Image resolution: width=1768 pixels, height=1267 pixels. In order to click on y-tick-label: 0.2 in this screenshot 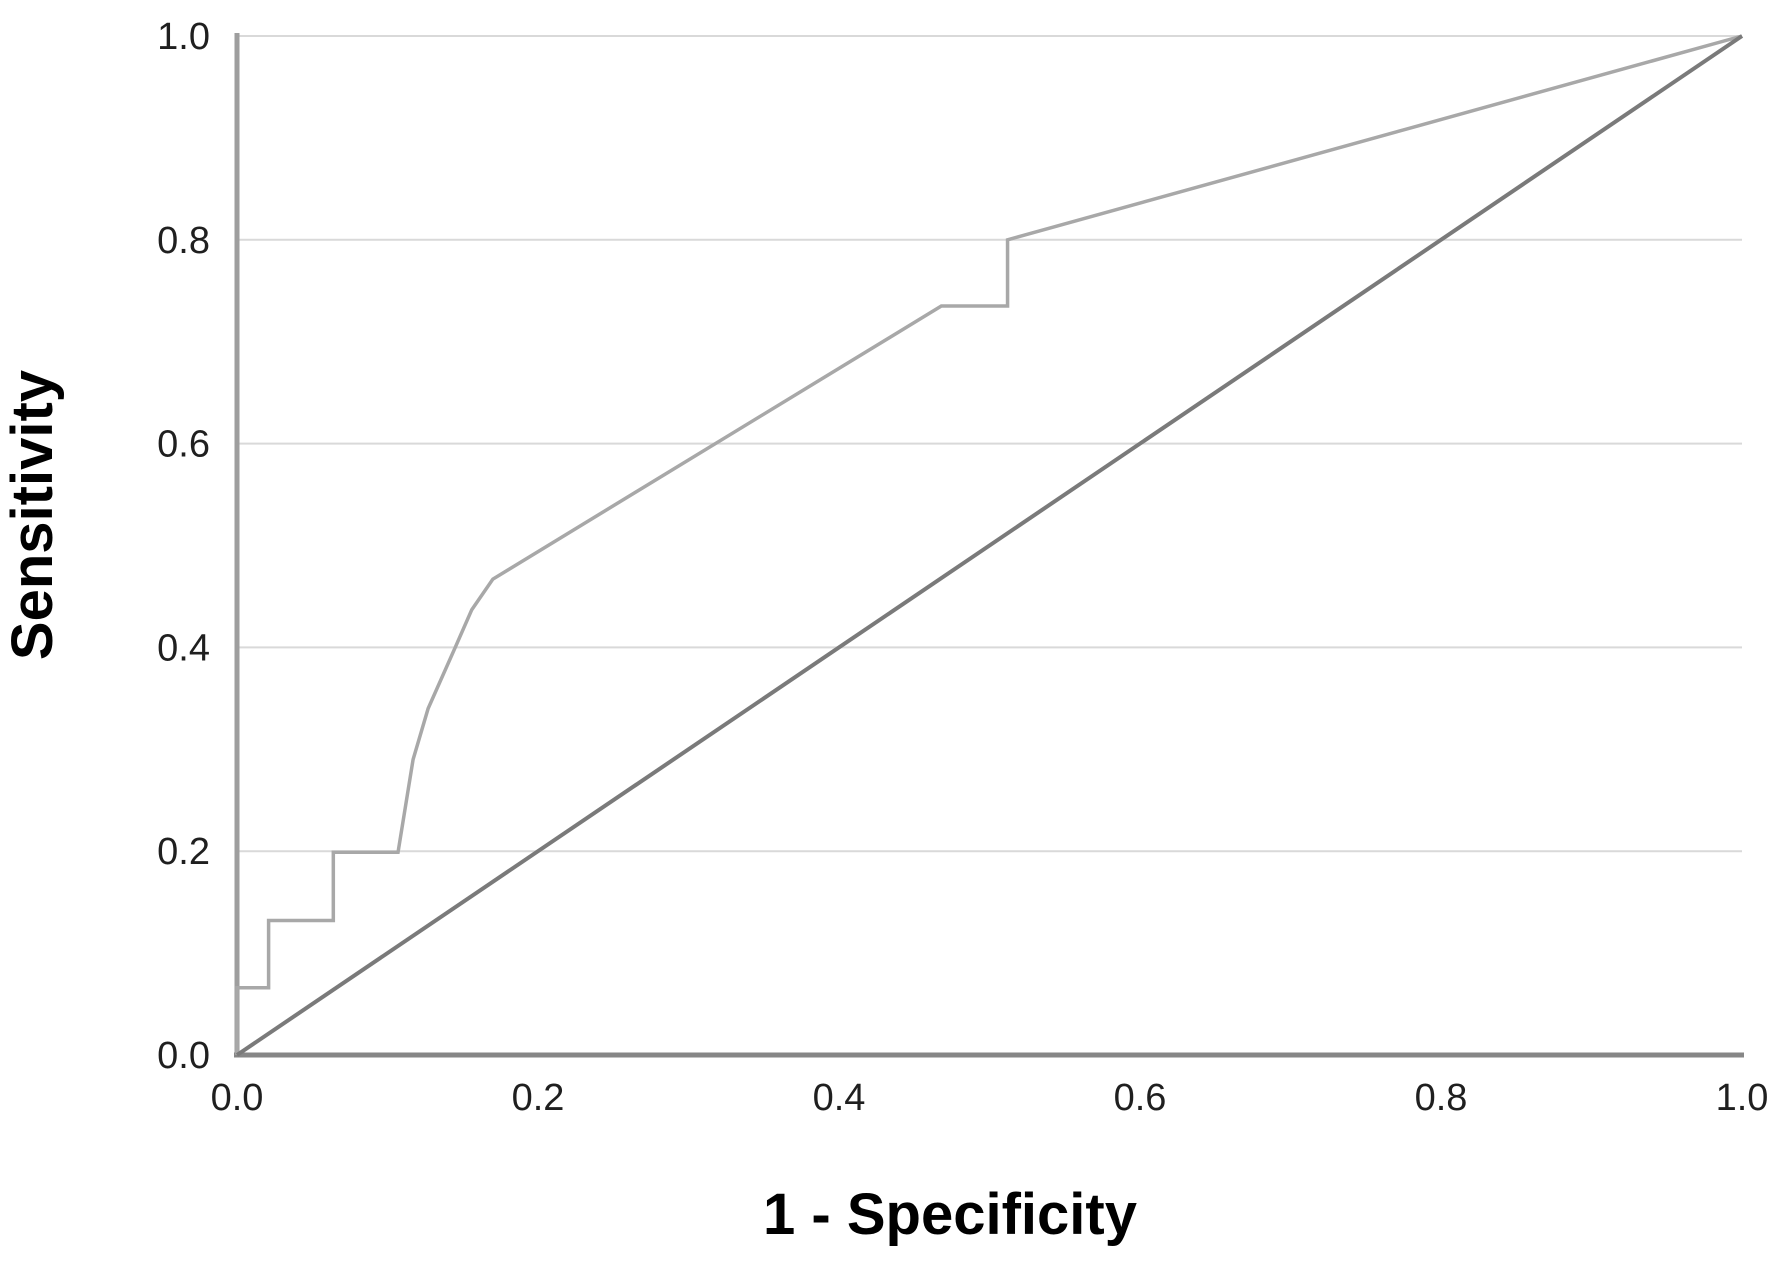, I will do `click(183, 852)`.